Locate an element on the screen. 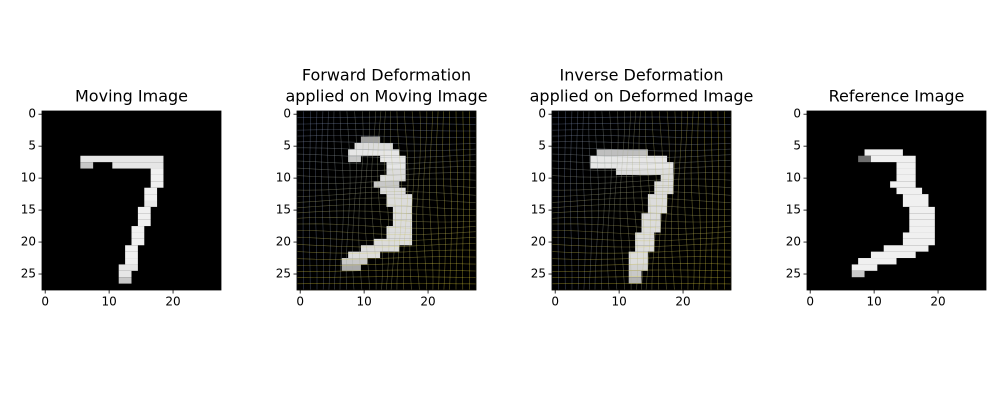 Image resolution: width=1000 pixels, height=400 pixels. axes-frame is located at coordinates (896, 200).